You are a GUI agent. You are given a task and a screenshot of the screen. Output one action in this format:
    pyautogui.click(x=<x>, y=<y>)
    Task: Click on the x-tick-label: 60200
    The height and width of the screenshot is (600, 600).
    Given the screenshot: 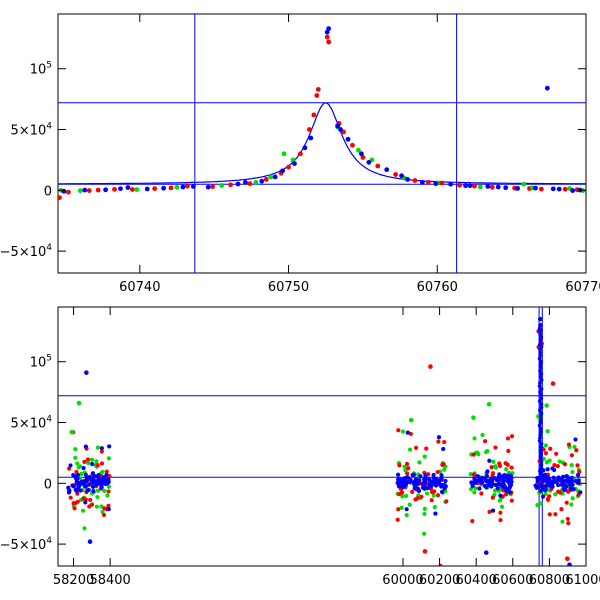 What is the action you would take?
    pyautogui.click(x=439, y=580)
    